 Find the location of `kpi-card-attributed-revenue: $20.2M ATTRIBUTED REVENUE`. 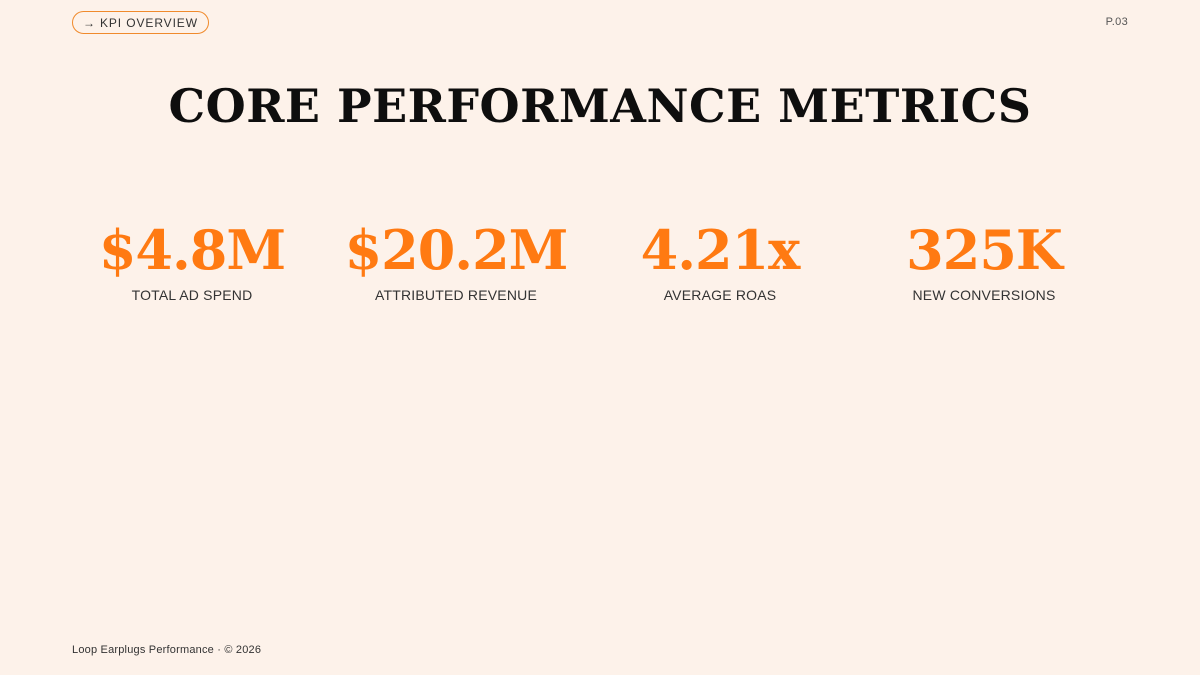

kpi-card-attributed-revenue: $20.2M ATTRIBUTED REVENUE is located at coordinates (456, 259).